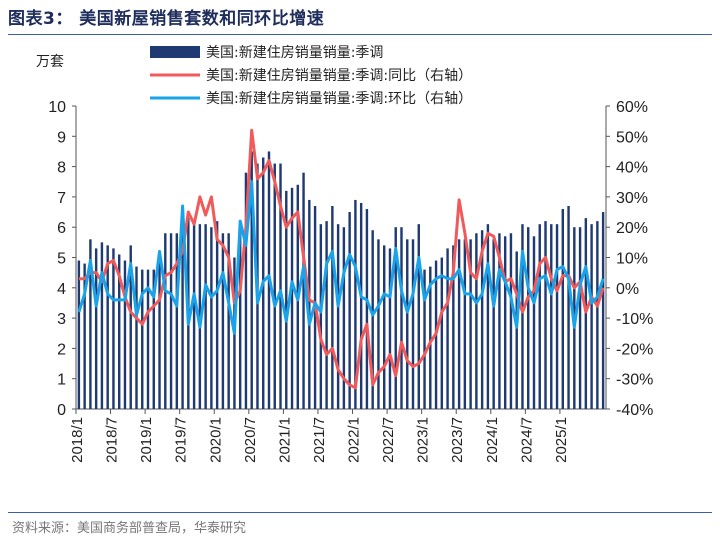  I want to click on x-tick-label: 2022/7, so click(388, 440).